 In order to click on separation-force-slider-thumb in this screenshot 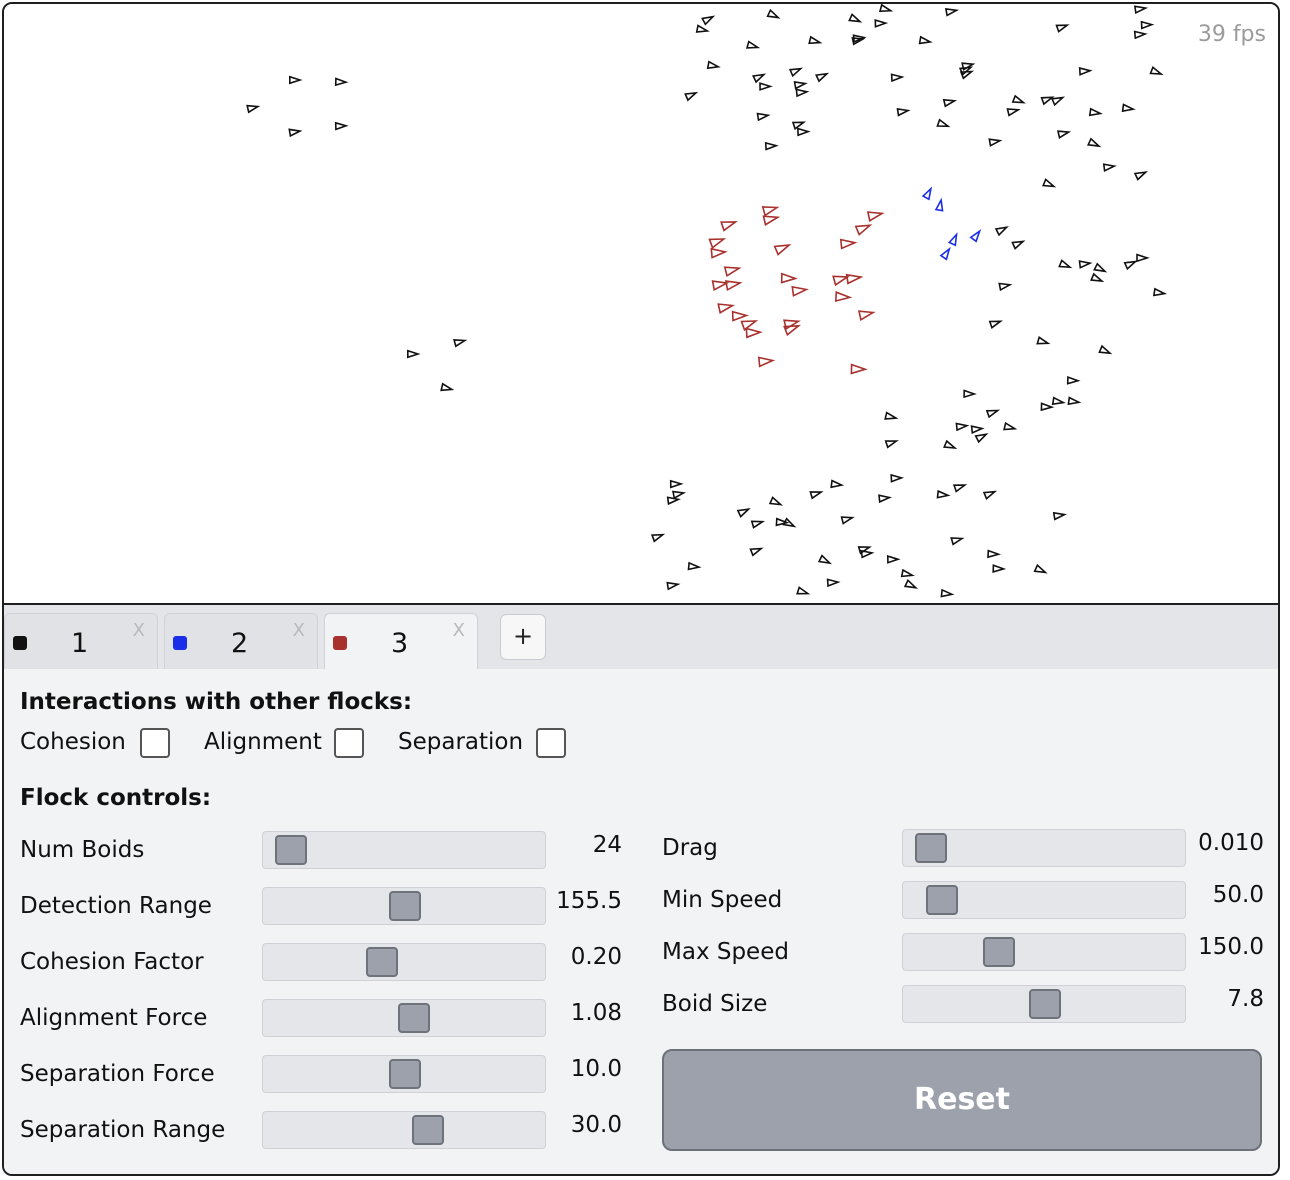, I will do `click(405, 1074)`.